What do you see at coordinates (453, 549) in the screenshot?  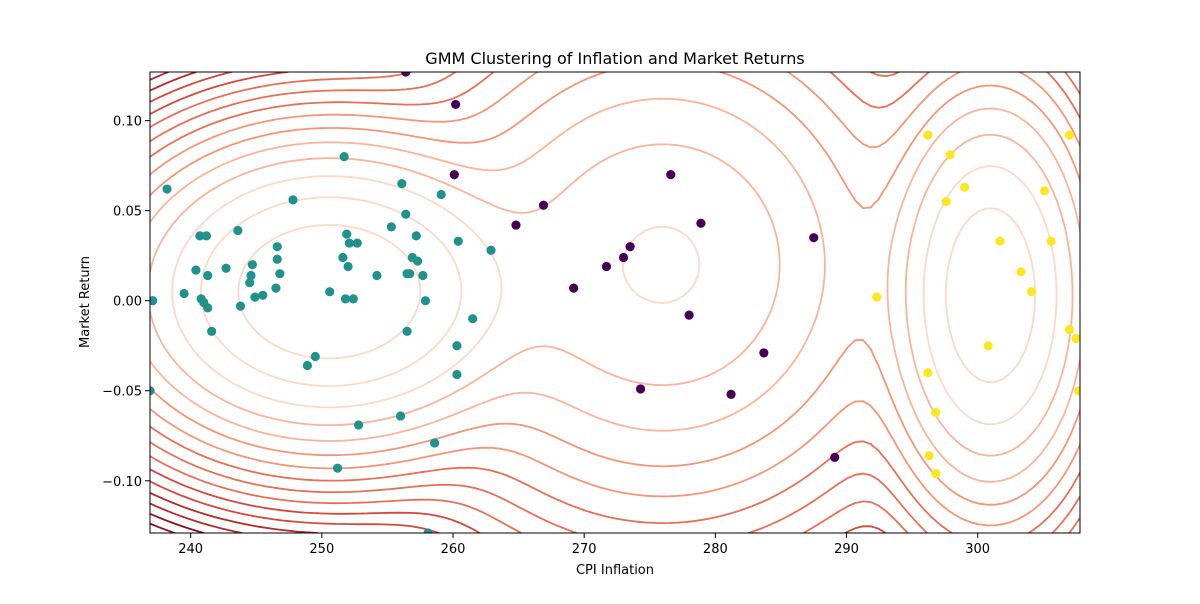 I see `x-tick-label: 260` at bounding box center [453, 549].